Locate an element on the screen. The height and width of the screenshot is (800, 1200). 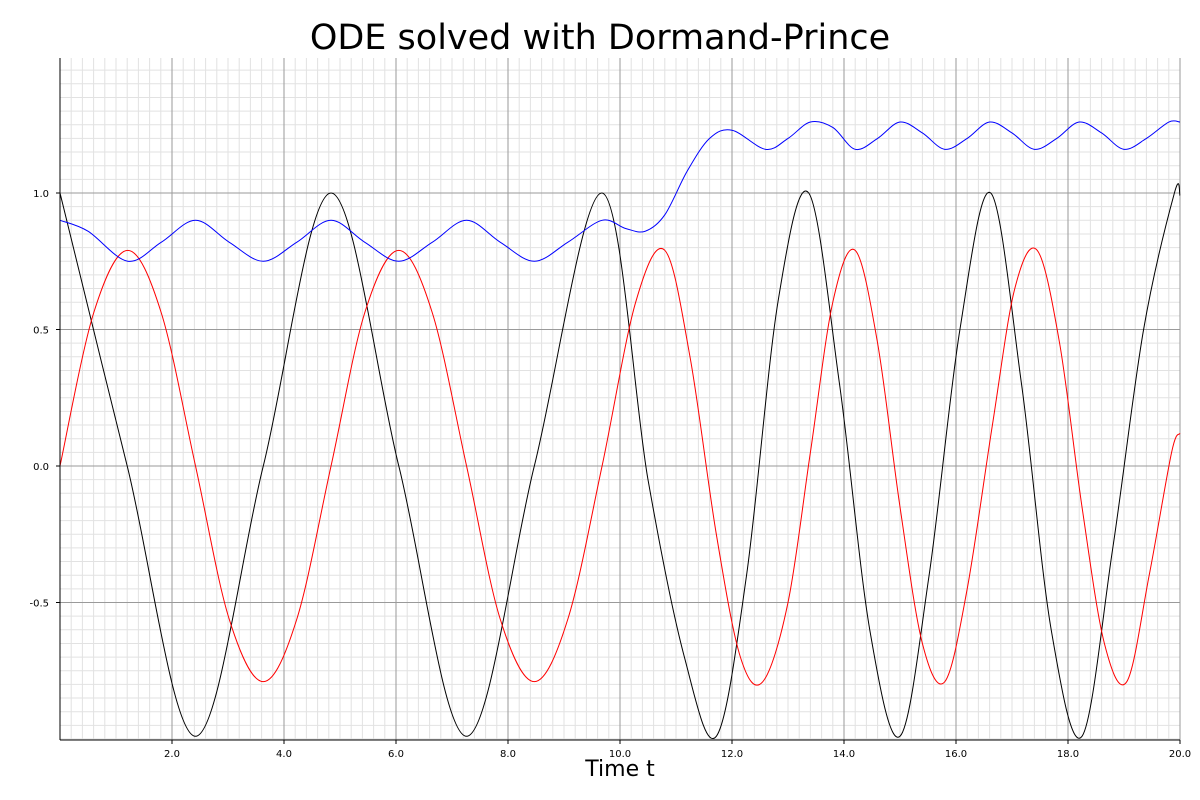
x-tick-label: 14.0 is located at coordinates (844, 754).